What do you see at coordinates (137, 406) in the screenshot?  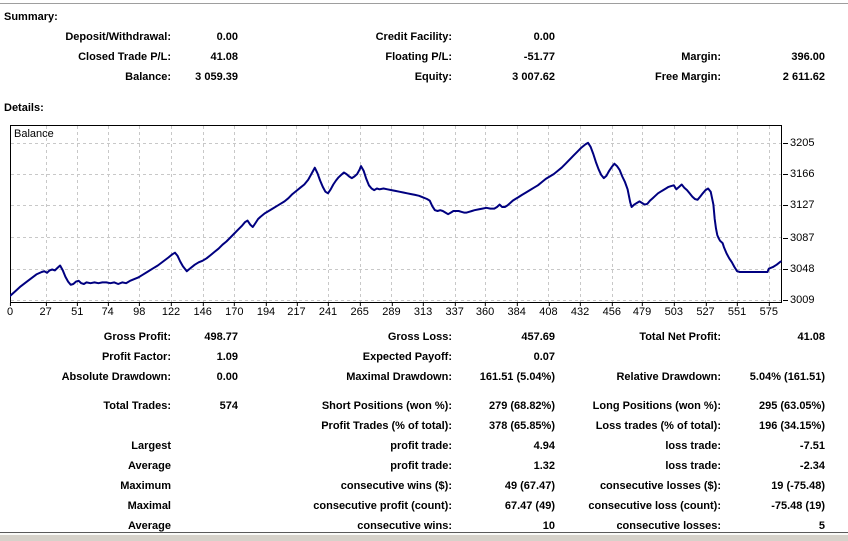 I see `stat-label: Total Trades:` at bounding box center [137, 406].